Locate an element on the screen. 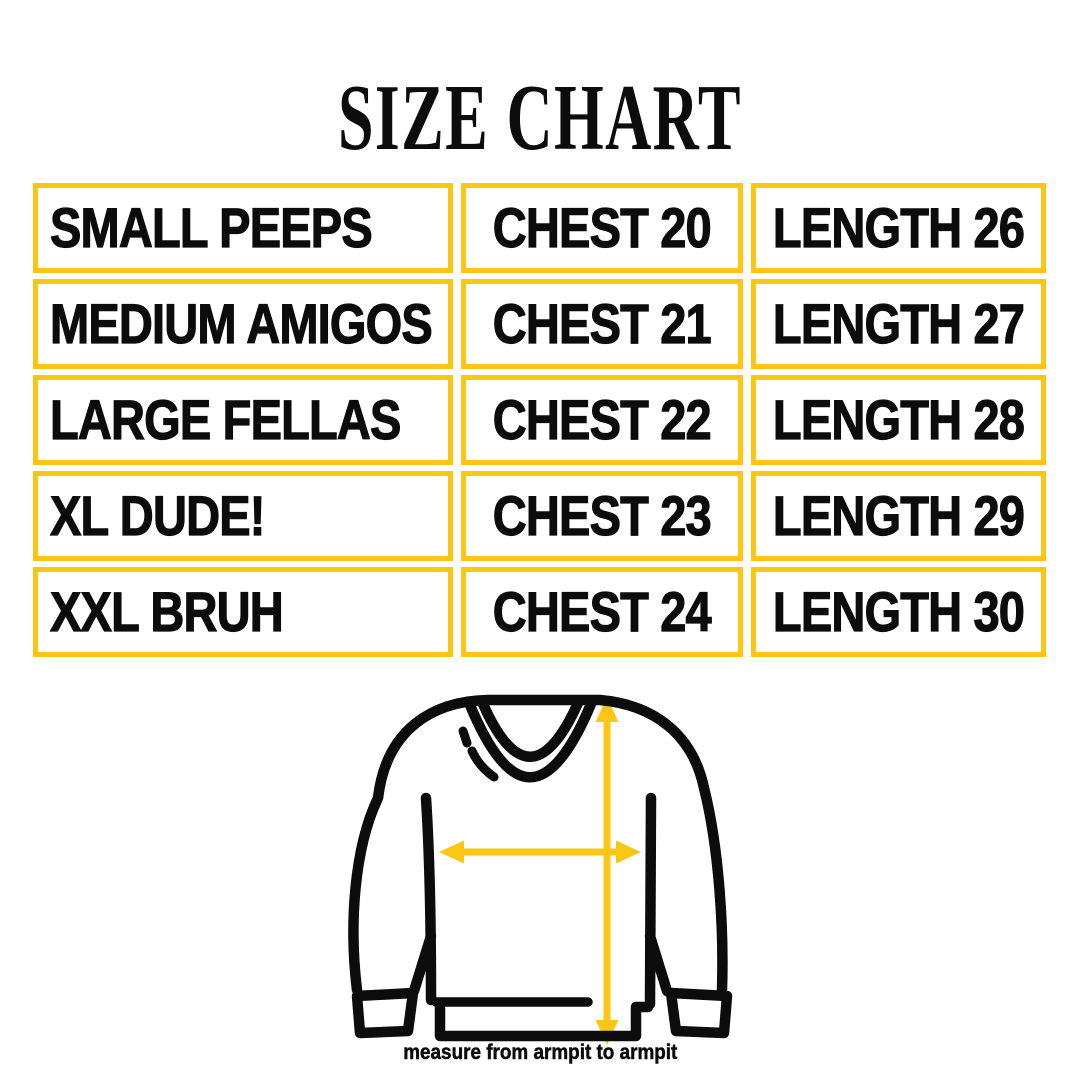 The width and height of the screenshot is (1080, 1080). length-label: LENGTH 30 is located at coordinates (898, 611).